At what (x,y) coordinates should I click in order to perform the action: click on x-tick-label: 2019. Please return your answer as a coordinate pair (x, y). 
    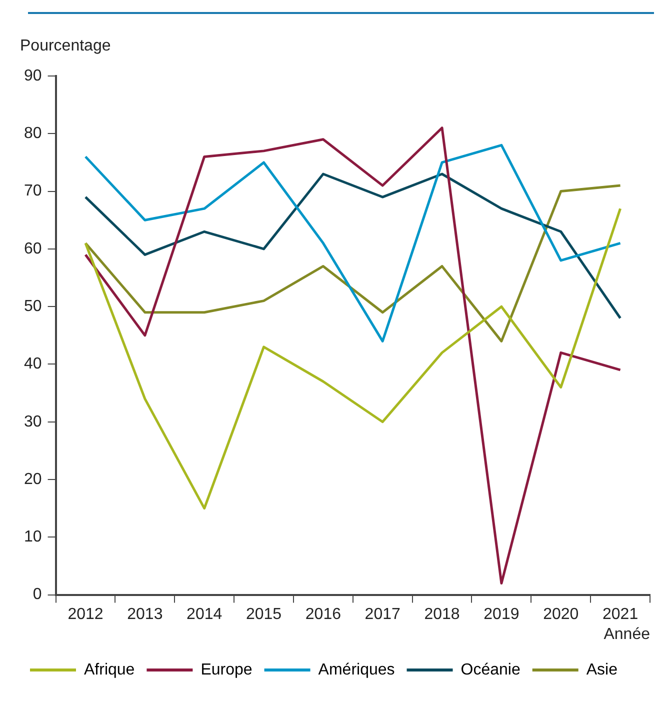
    Looking at the image, I should click on (502, 614).